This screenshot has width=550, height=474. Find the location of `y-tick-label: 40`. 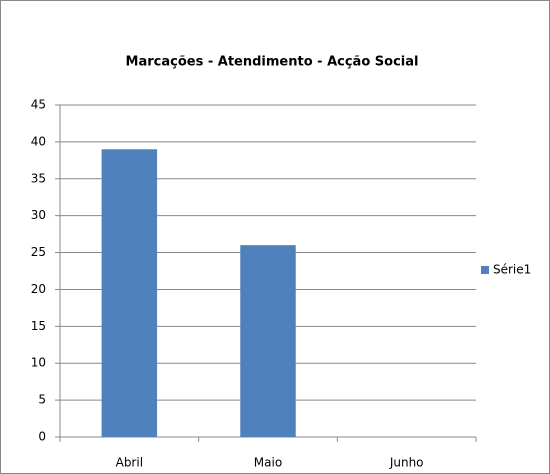

y-tick-label: 40 is located at coordinates (38, 141).